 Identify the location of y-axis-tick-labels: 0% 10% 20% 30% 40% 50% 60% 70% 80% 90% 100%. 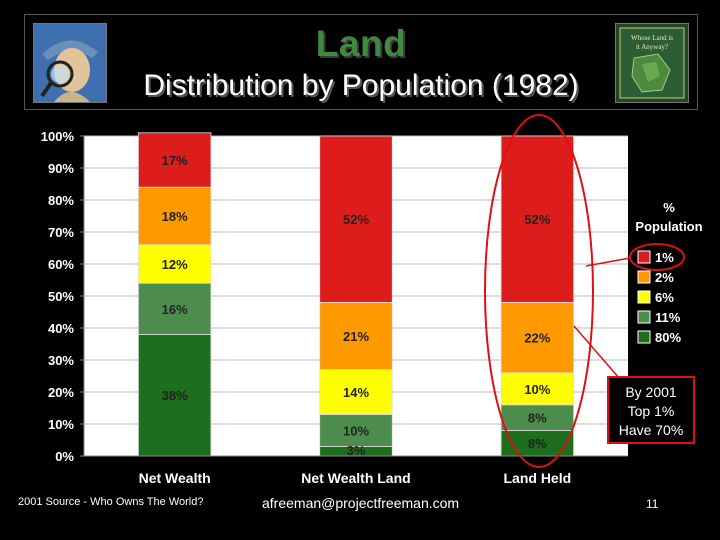
(58, 296).